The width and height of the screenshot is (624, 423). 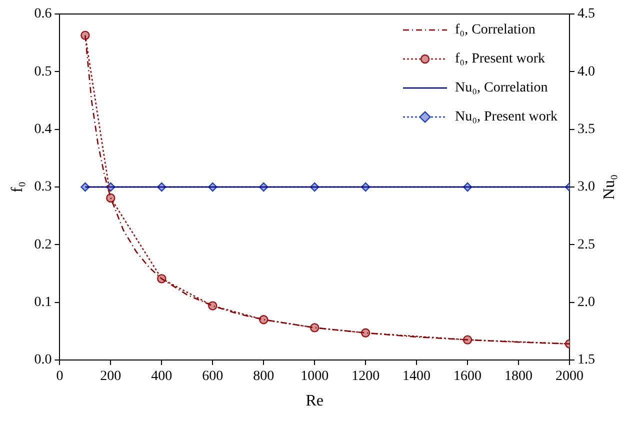 I want to click on y-tick-label: 0.1, so click(x=43, y=302).